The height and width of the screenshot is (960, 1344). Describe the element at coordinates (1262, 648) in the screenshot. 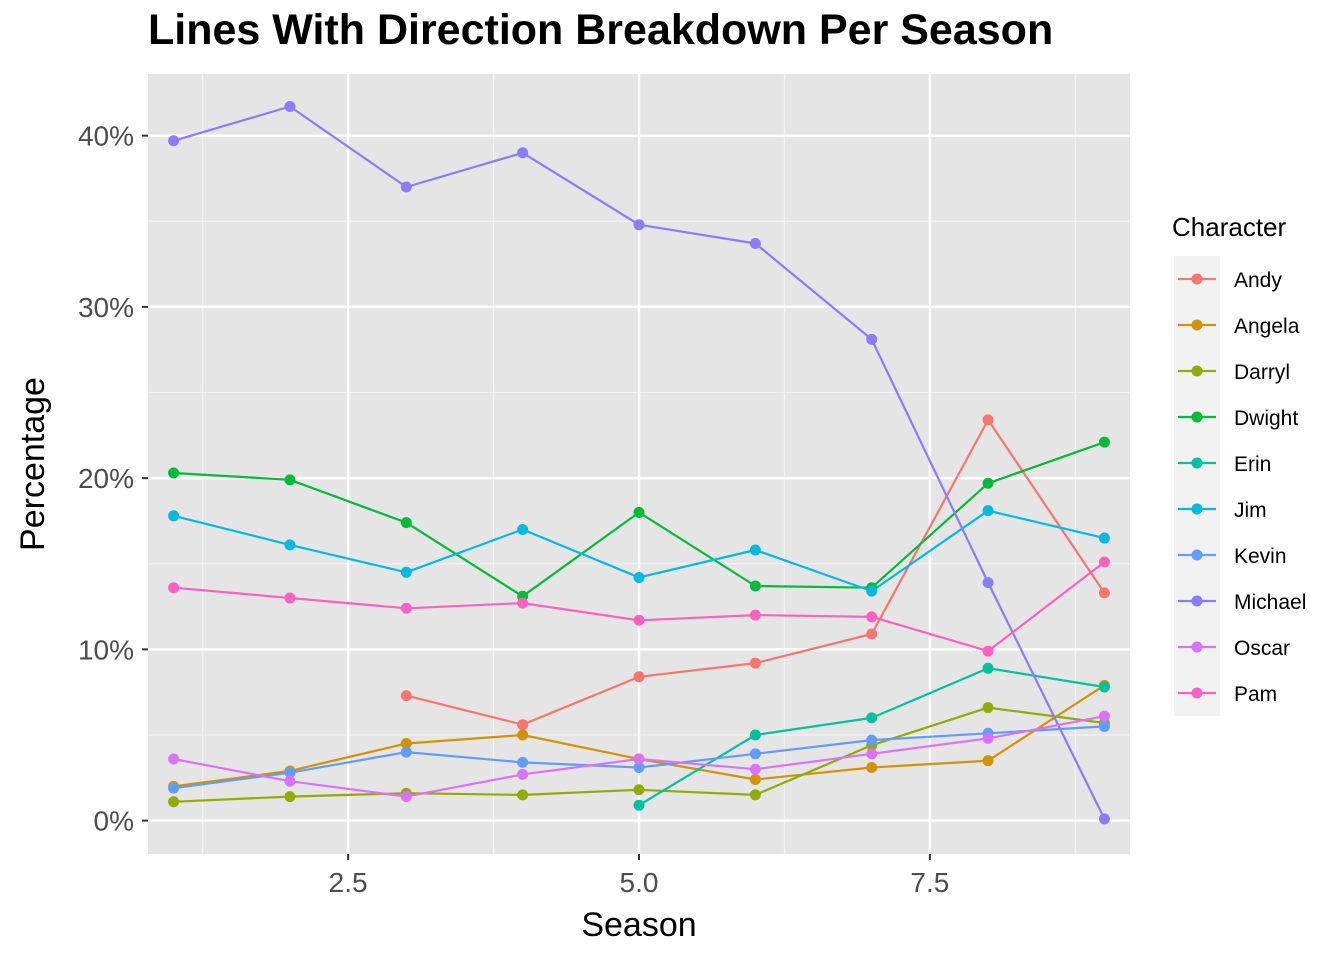

I see `legend-label-oscar: Oscar` at that location.